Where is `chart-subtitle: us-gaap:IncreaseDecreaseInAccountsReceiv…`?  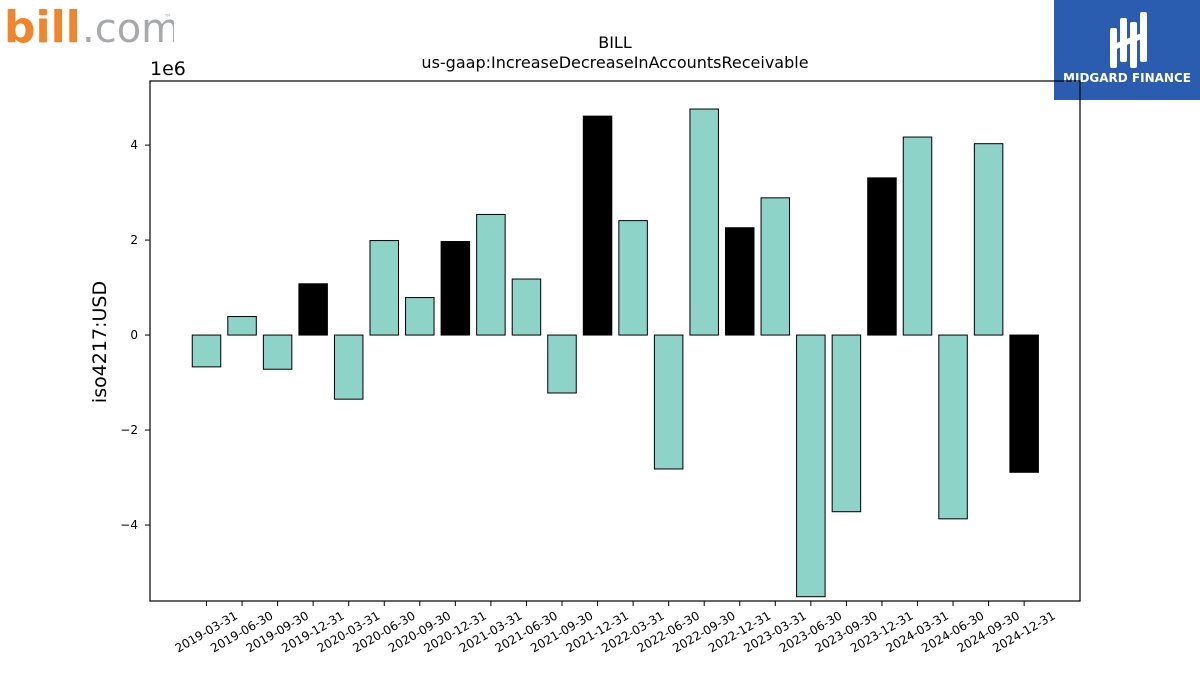
chart-subtitle: us-gaap:IncreaseDecreaseInAccountsReceiv… is located at coordinates (614, 62).